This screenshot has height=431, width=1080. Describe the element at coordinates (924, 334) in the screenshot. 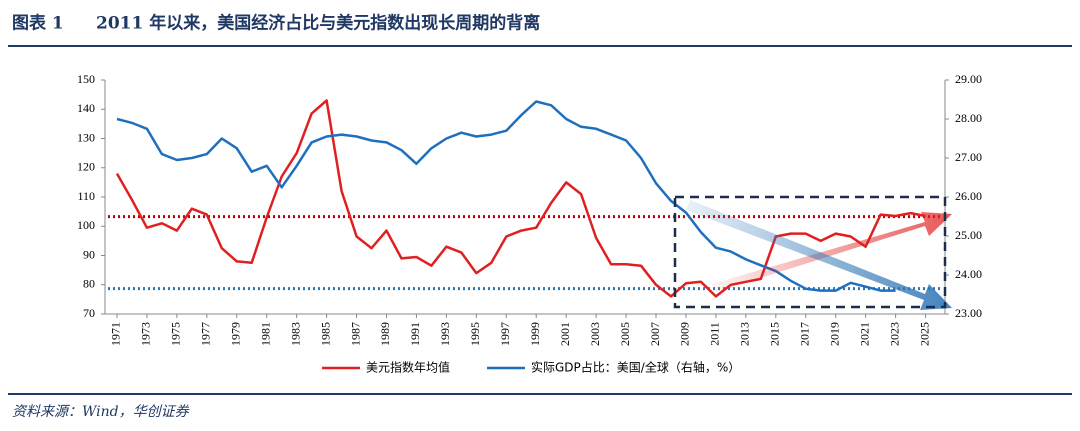

I see `x-tick-label: 2025` at that location.